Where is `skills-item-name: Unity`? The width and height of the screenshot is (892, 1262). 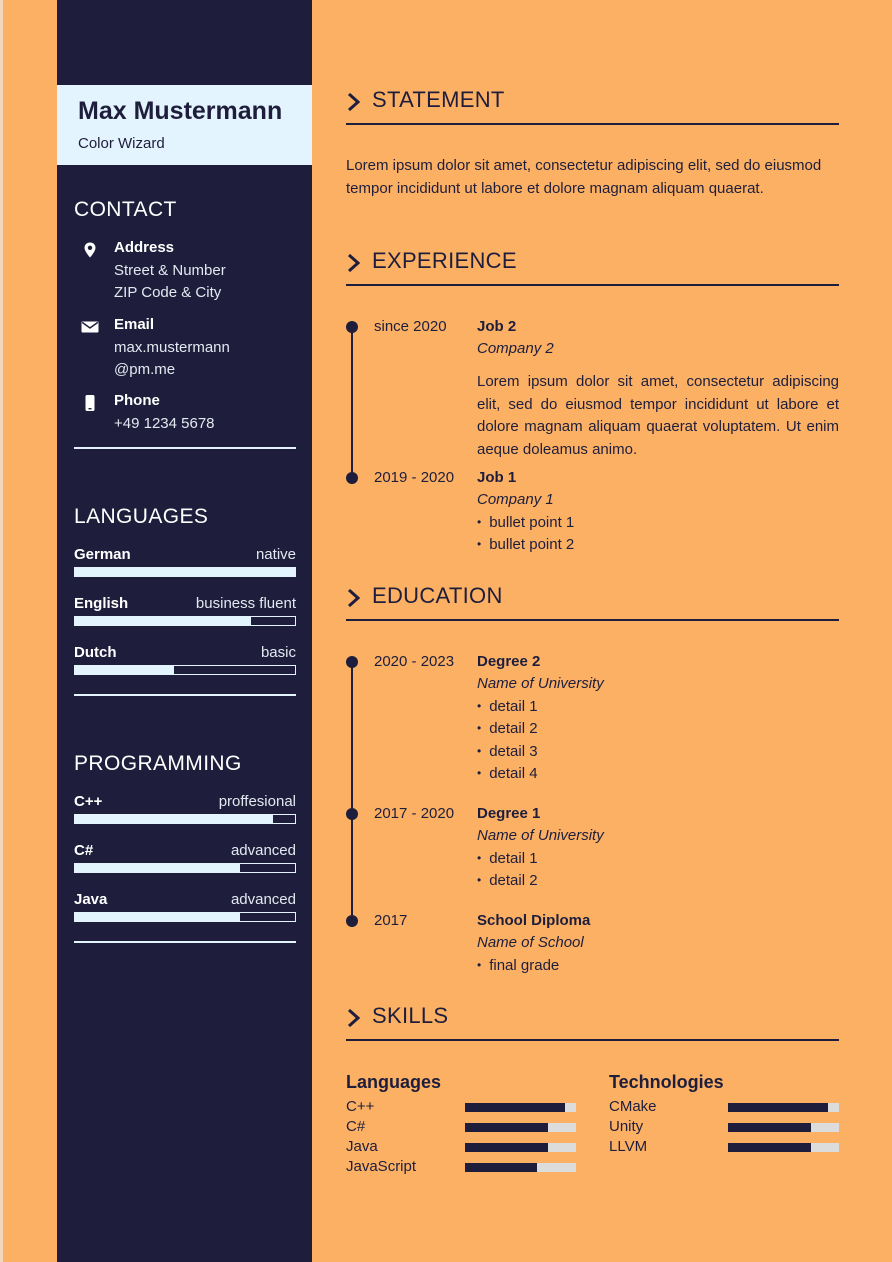 skills-item-name: Unity is located at coordinates (626, 1126).